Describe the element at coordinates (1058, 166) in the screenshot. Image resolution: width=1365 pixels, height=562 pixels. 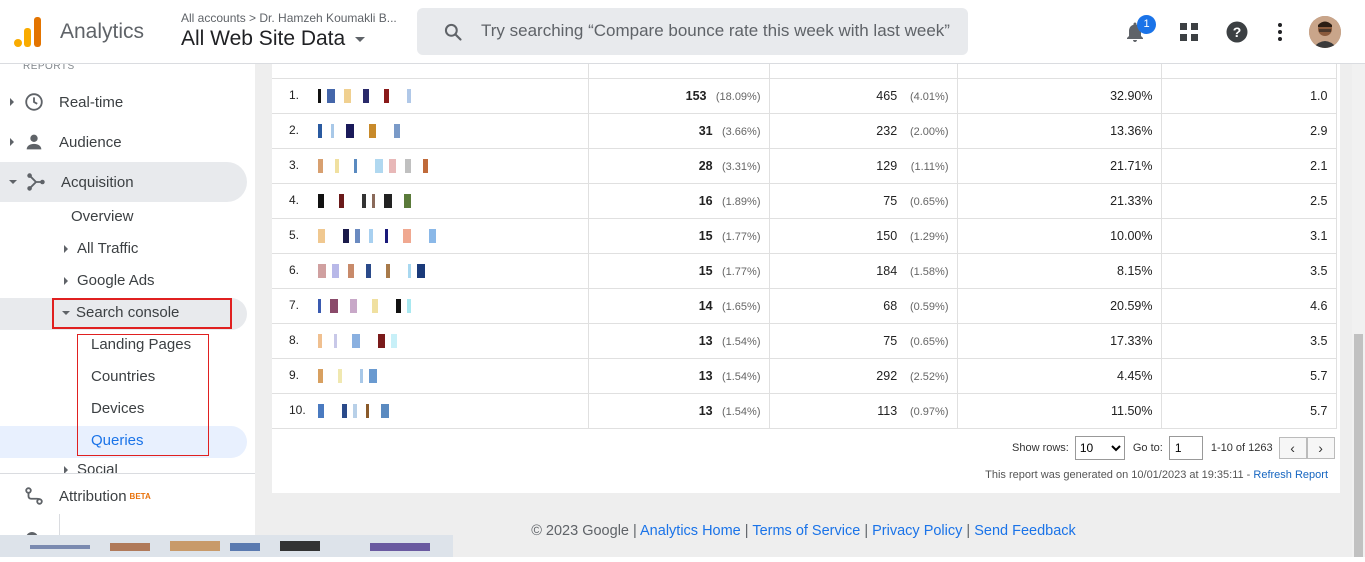
I see `ctr-cell: 21.71%` at that location.